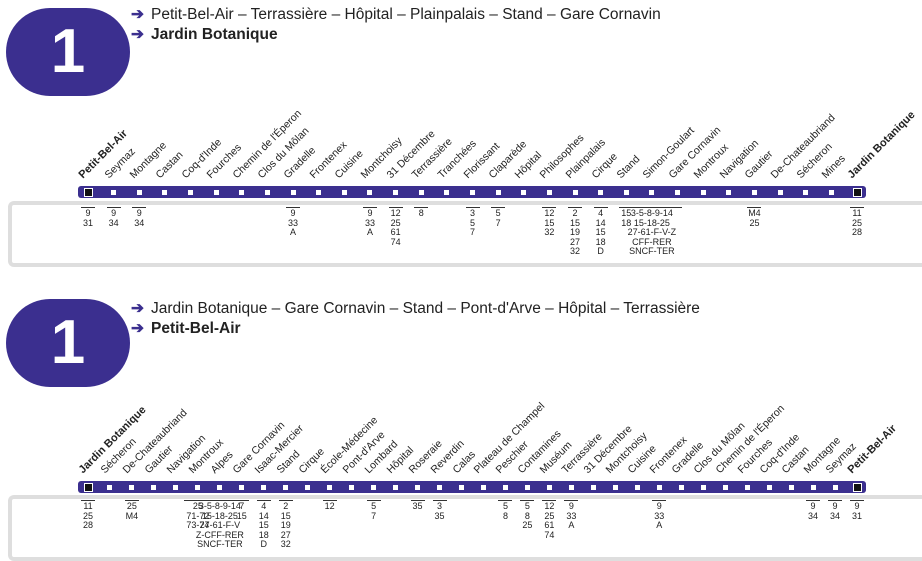 Image resolution: width=922 pixels, height=561 pixels. I want to click on stop-connections-list: 2 15 19 27 32, so click(575, 232).